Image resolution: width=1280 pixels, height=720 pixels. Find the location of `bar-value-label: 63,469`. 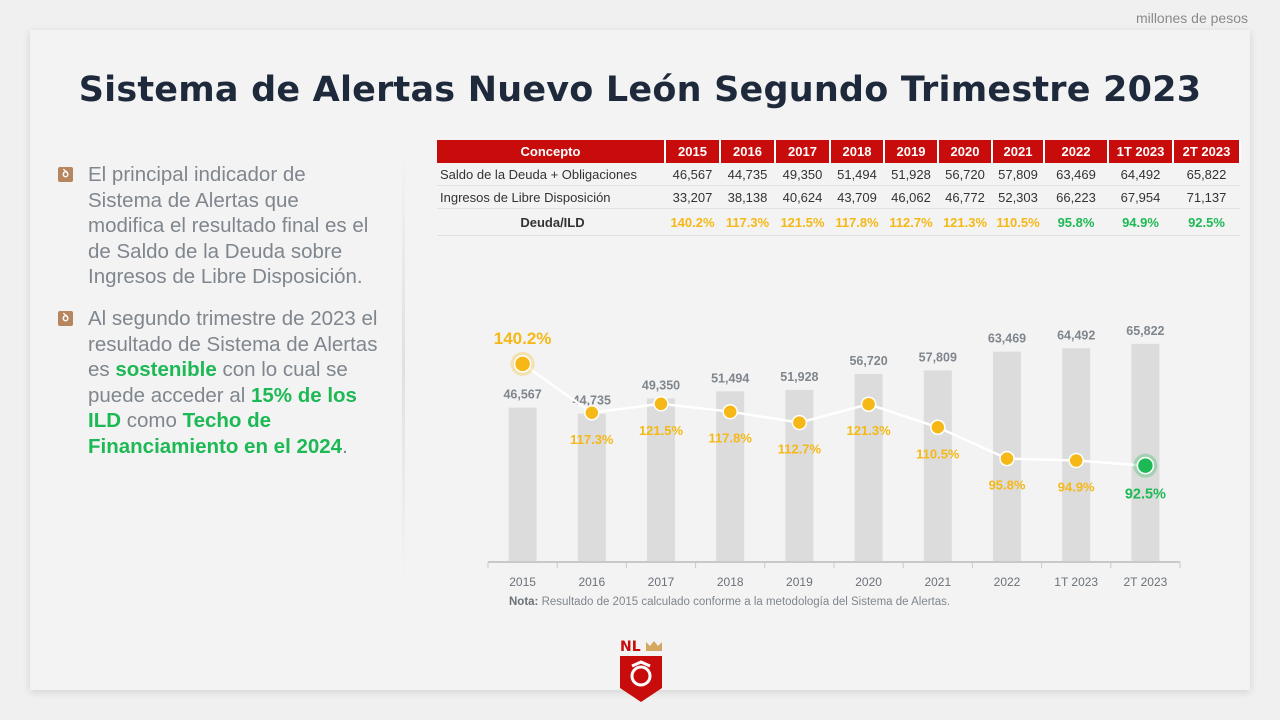

bar-value-label: 63,469 is located at coordinates (1007, 339).